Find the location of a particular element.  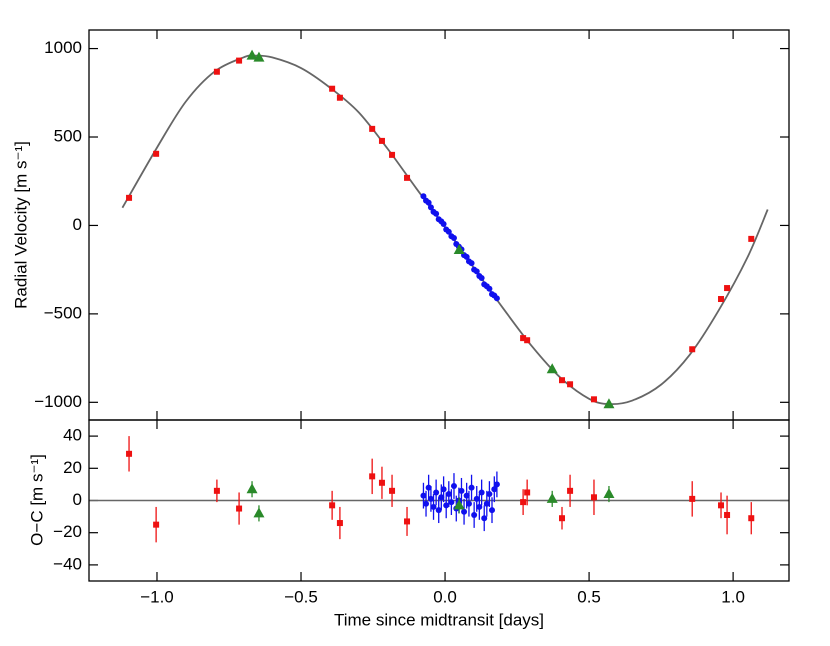

x-tick-label: 0.5 is located at coordinates (589, 596).